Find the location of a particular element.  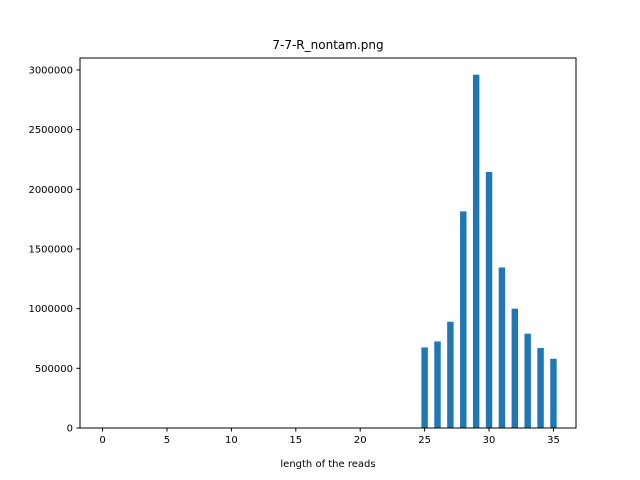

x-tick-label: 10 is located at coordinates (231, 440).